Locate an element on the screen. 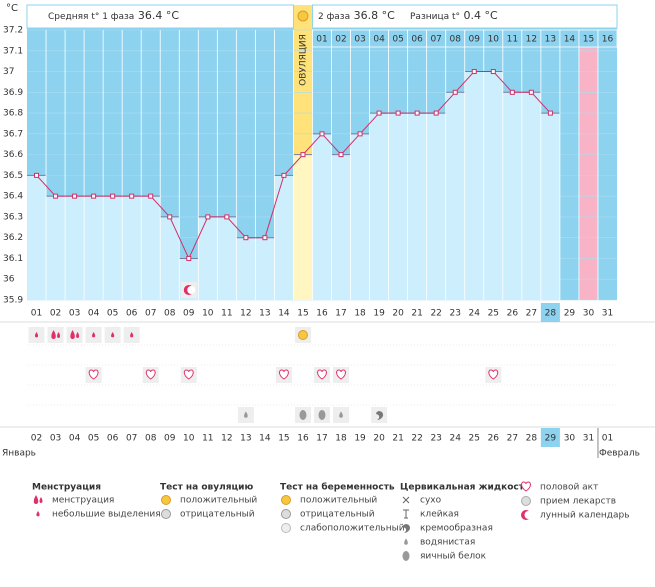  date: 15 is located at coordinates (283, 439).